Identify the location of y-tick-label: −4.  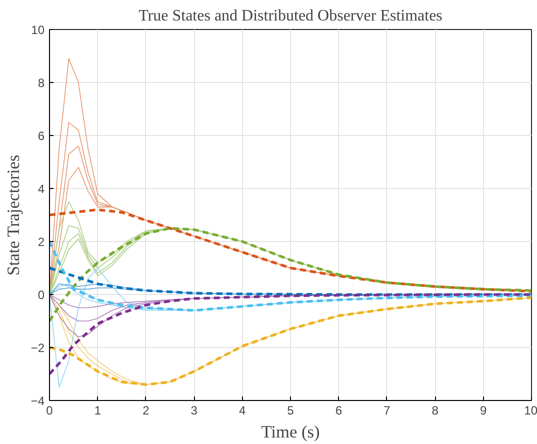
(37, 401).